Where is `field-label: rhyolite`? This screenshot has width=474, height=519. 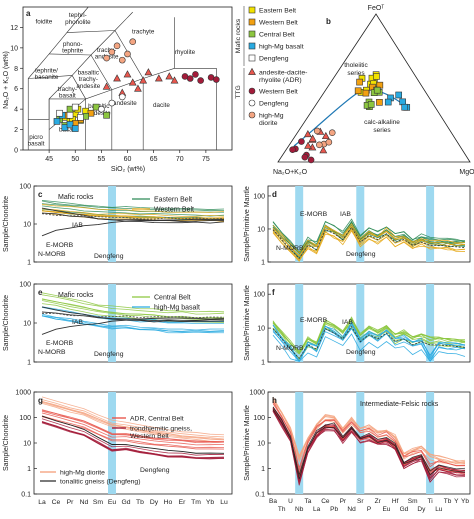 field-label: rhyolite is located at coordinates (185, 52).